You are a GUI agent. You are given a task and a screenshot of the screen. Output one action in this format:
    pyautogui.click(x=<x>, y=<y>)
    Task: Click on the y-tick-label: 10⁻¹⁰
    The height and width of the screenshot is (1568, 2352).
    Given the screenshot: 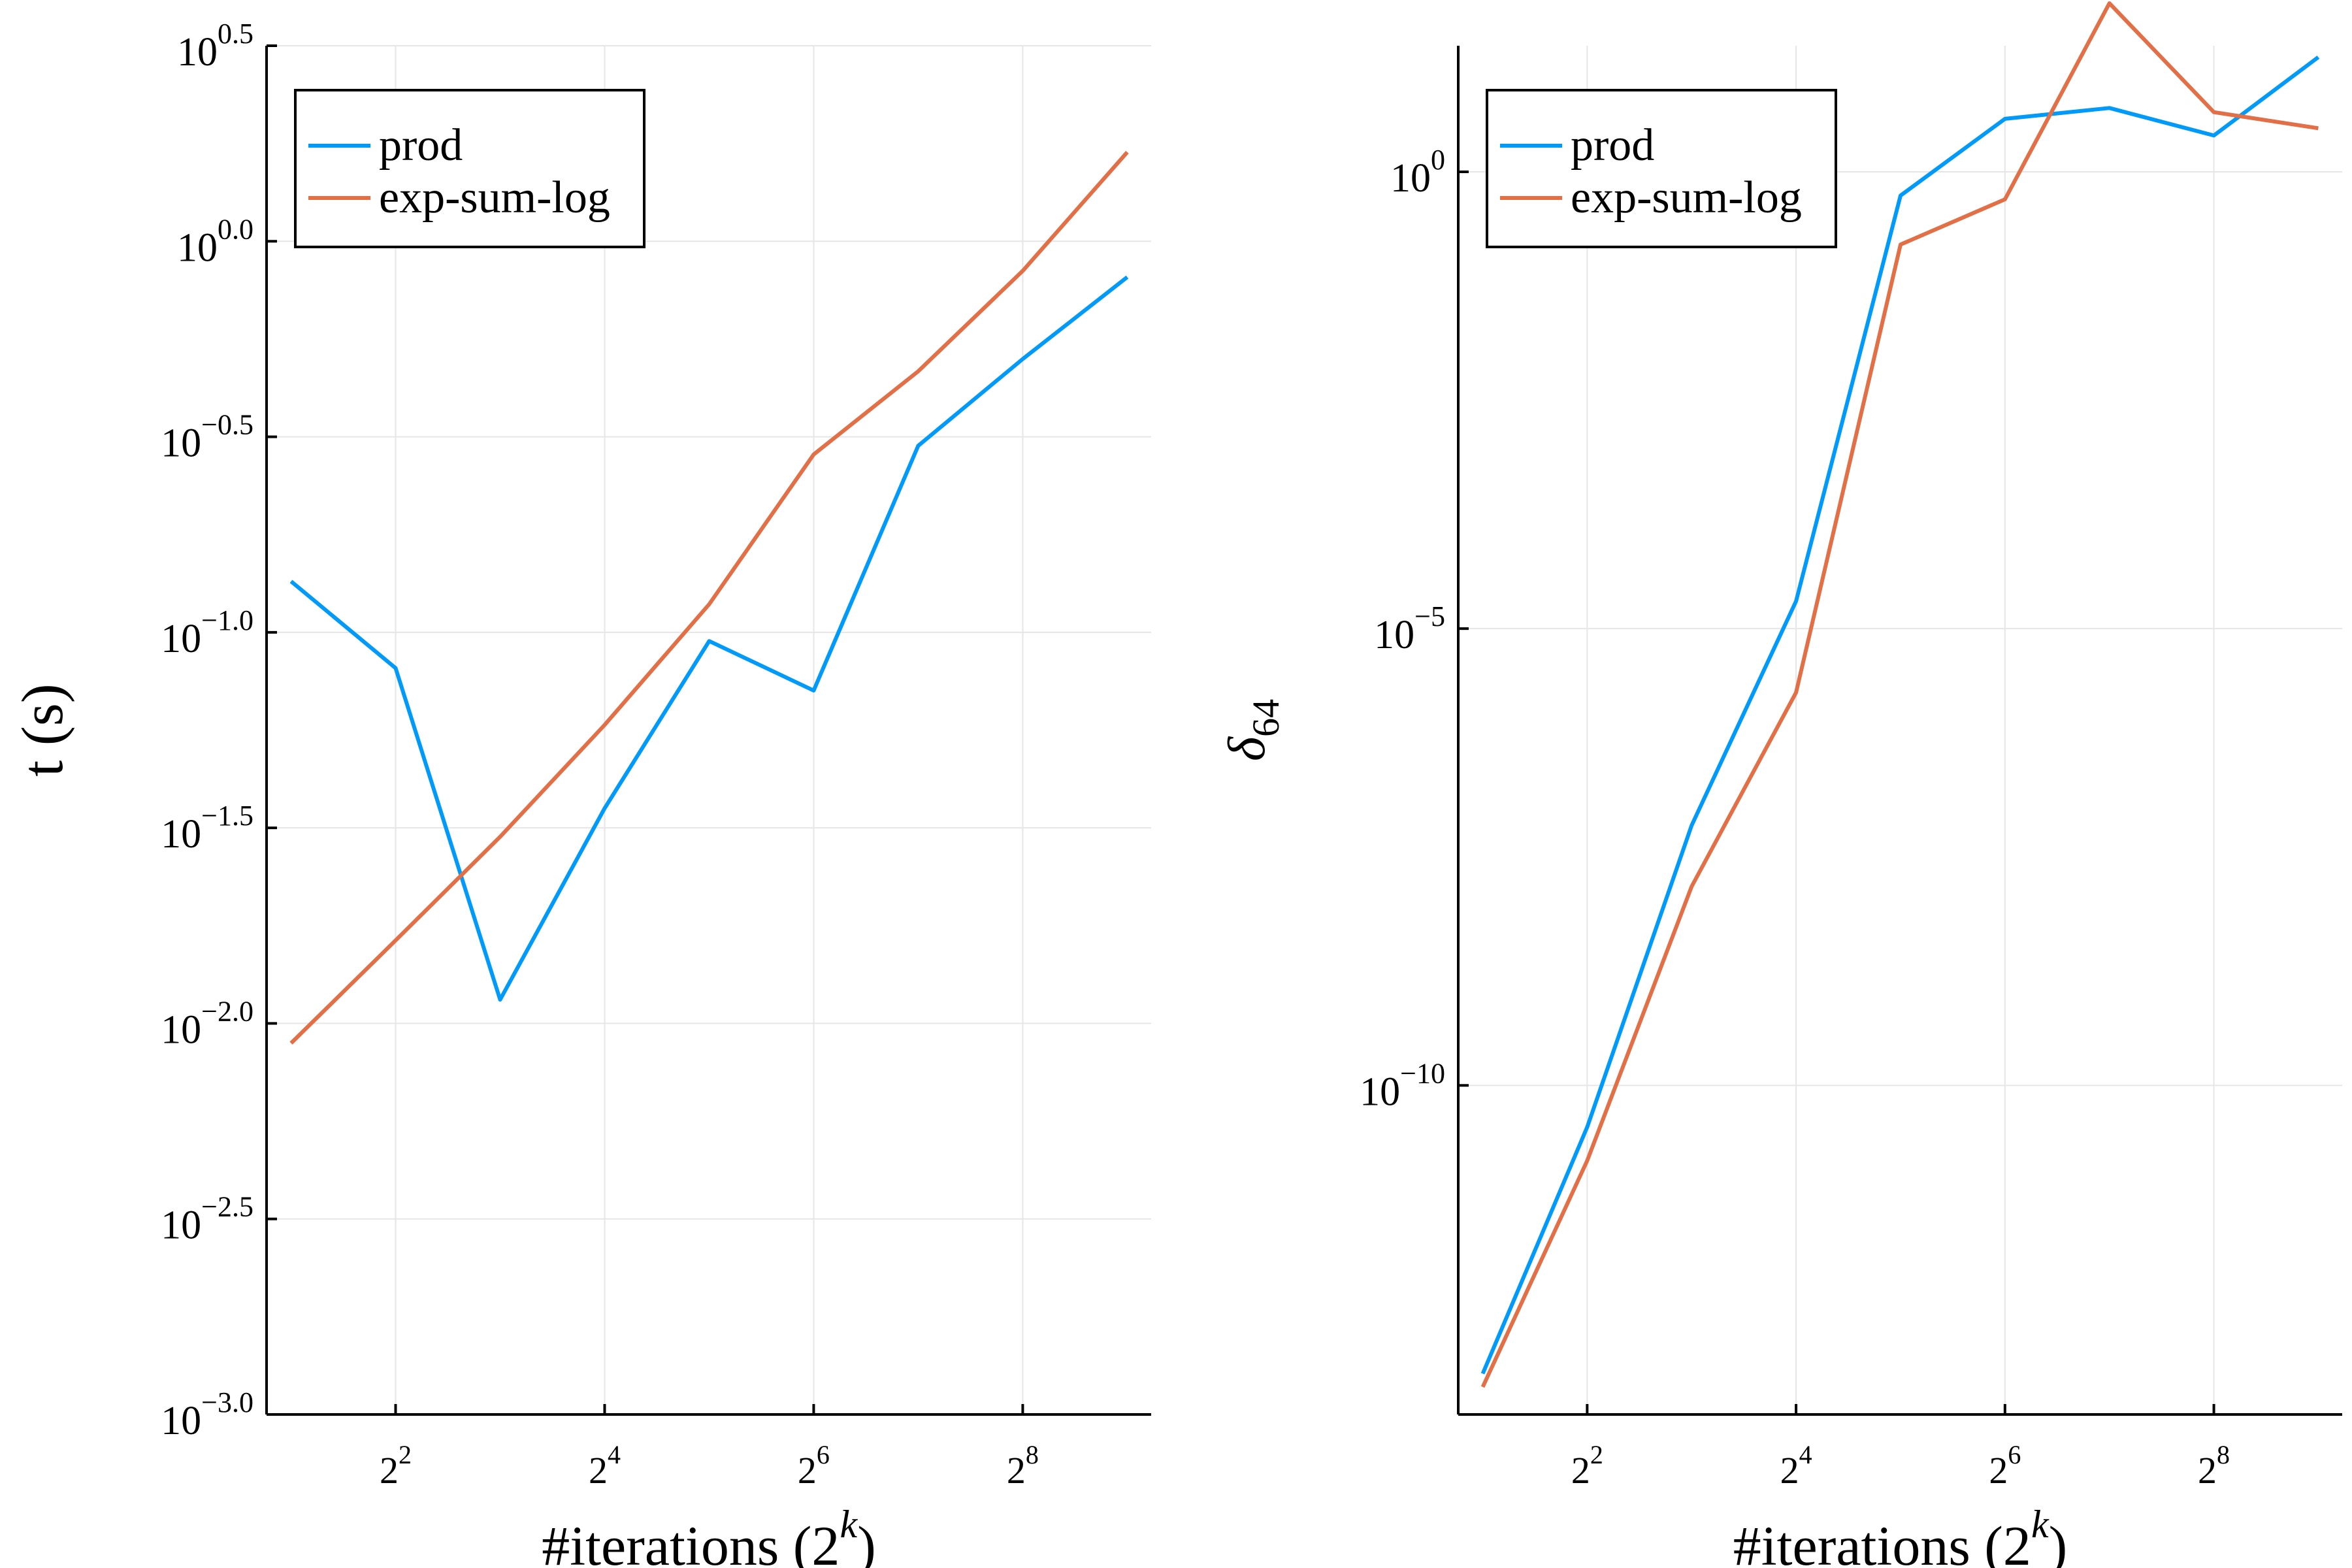 What is the action you would take?
    pyautogui.click(x=1402, y=1085)
    